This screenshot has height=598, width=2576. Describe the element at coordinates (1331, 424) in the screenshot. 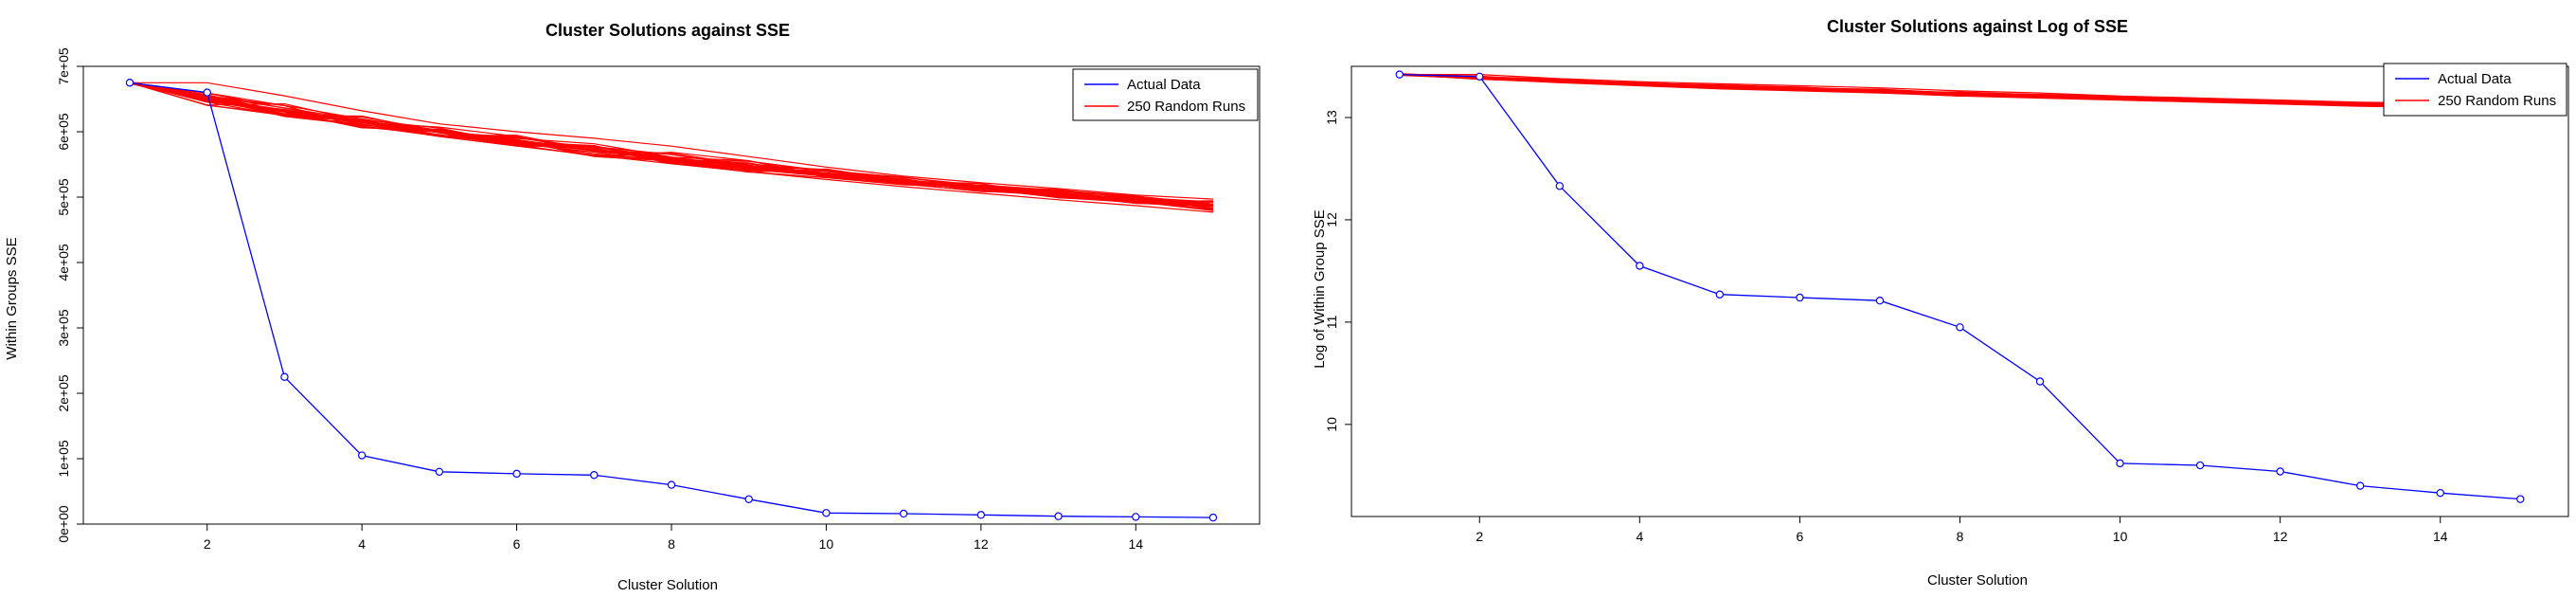

I see `y-tick-label: 10` at that location.